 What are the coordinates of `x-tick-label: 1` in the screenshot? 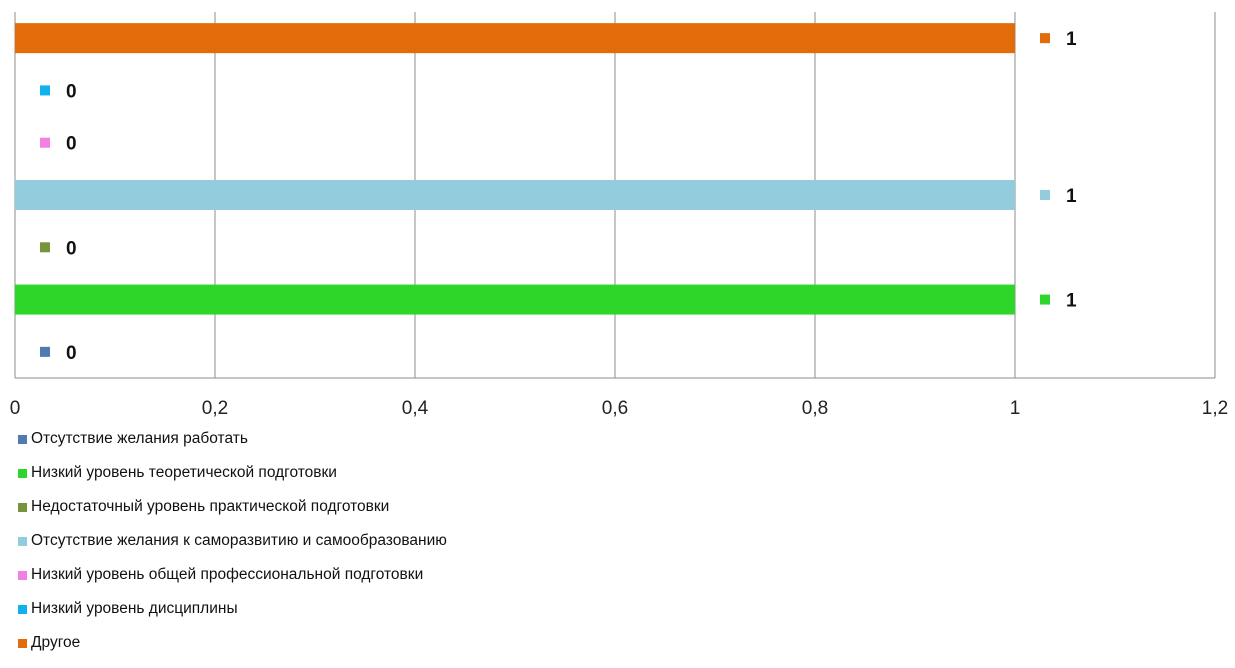 It's located at (1015, 408).